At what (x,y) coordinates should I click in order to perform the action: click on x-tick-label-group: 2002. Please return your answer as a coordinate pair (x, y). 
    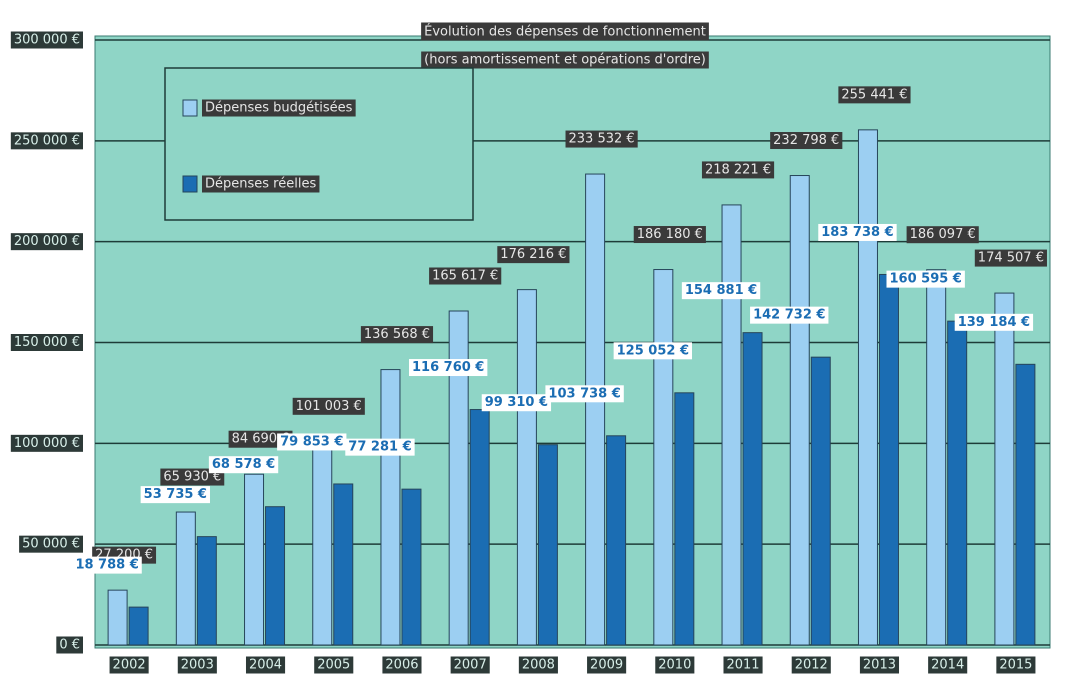
    Looking at the image, I should click on (129, 665).